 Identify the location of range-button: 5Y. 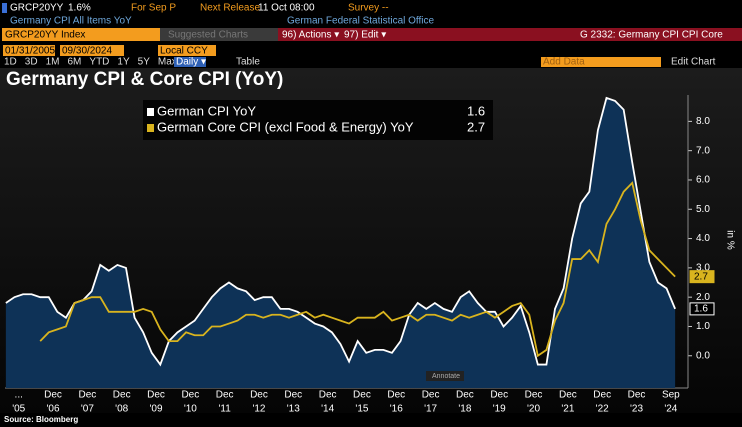
(144, 62).